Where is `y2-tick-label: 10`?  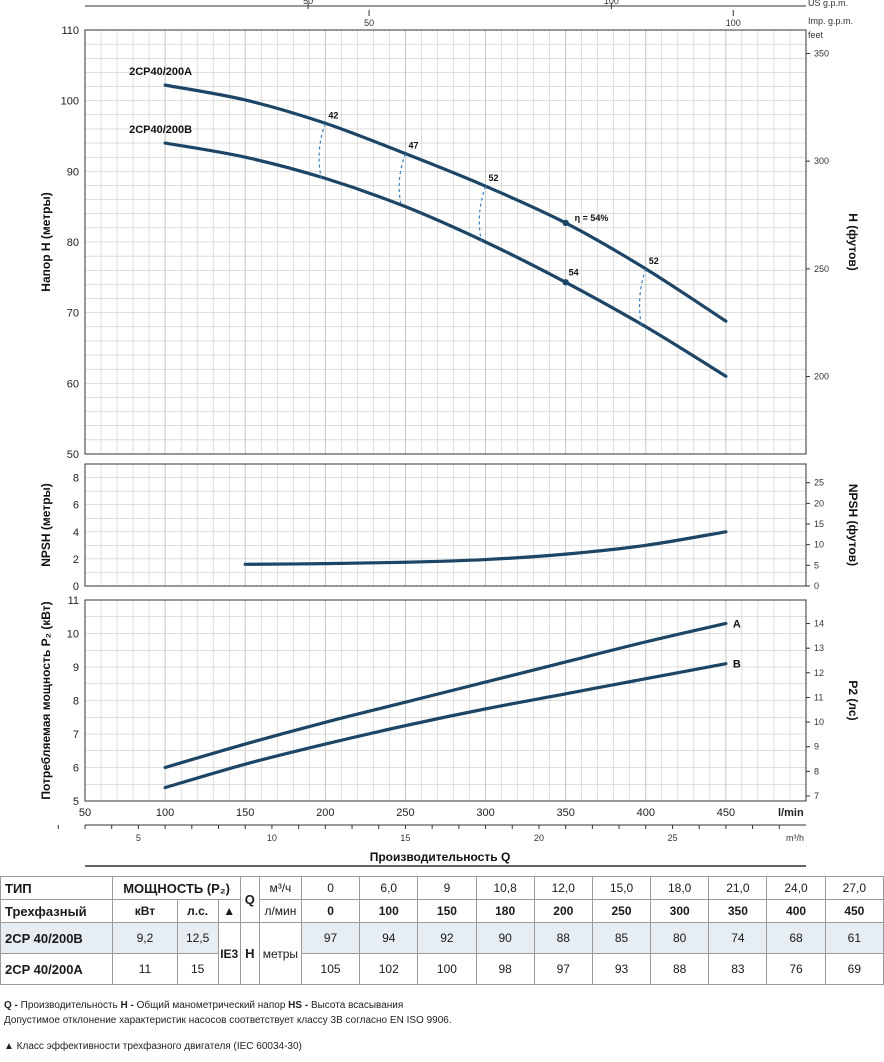
y2-tick-label: 10 is located at coordinates (819, 722).